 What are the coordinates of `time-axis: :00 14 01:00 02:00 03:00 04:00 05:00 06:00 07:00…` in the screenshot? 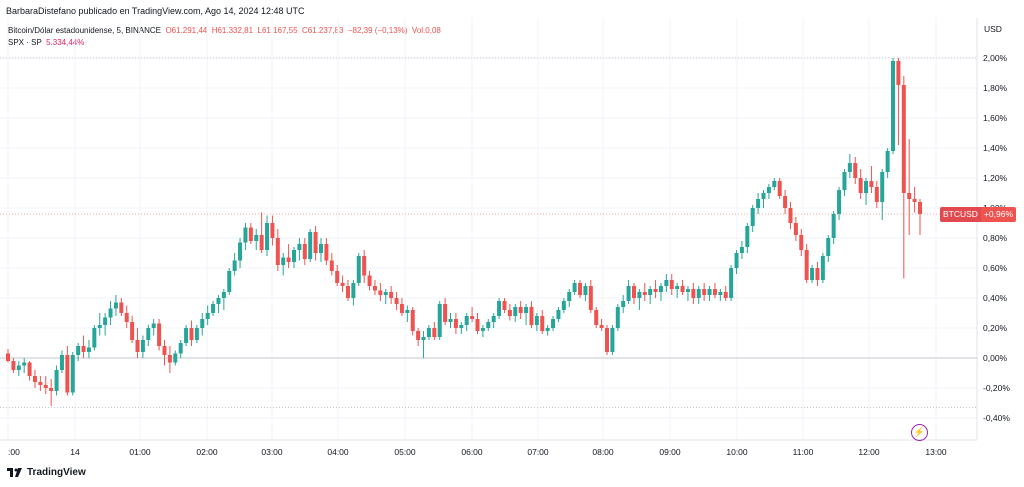 It's located at (477, 452).